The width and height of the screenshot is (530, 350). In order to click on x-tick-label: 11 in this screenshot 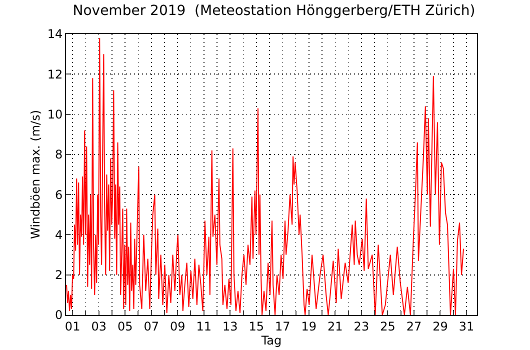, I will do `click(204, 326)`.